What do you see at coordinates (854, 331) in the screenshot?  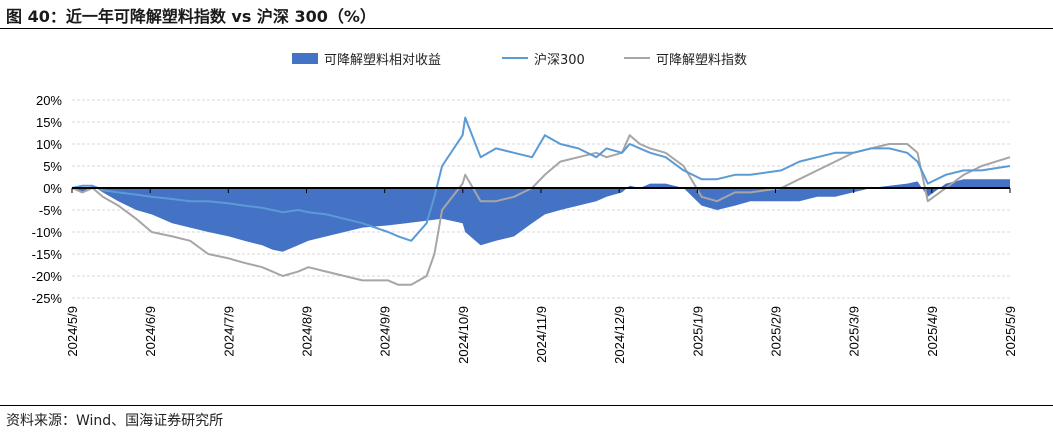 I see `x-tick-label: 2025/3/9` at bounding box center [854, 331].